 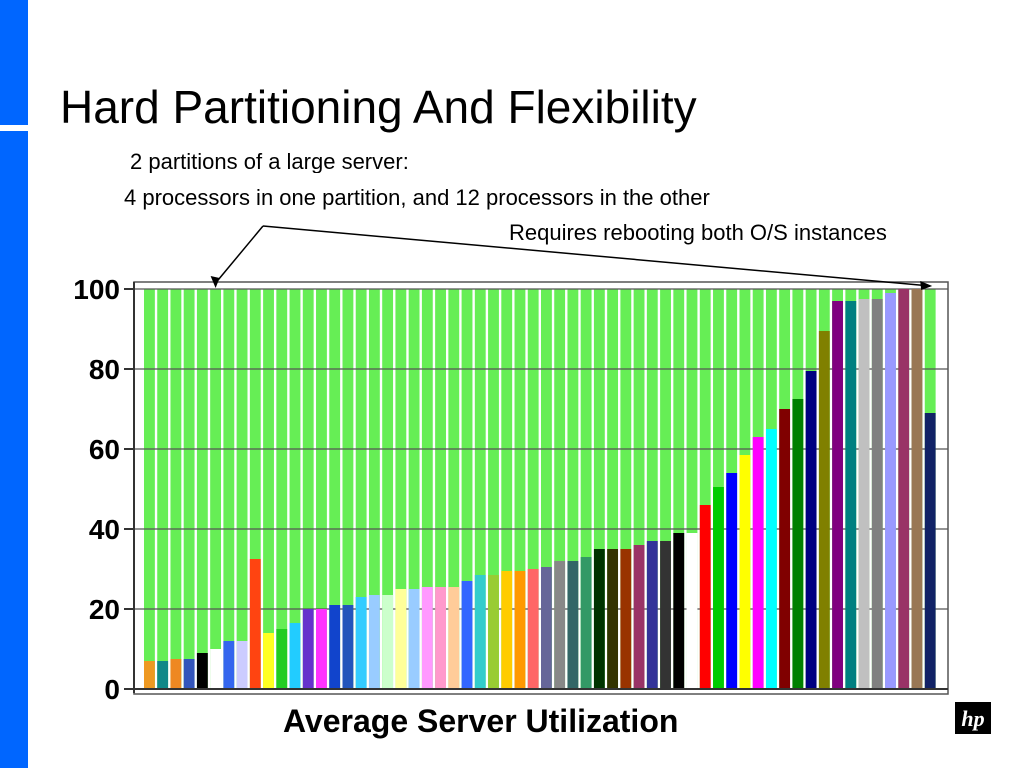 What do you see at coordinates (14, 128) in the screenshot?
I see `left-accent-separator` at bounding box center [14, 128].